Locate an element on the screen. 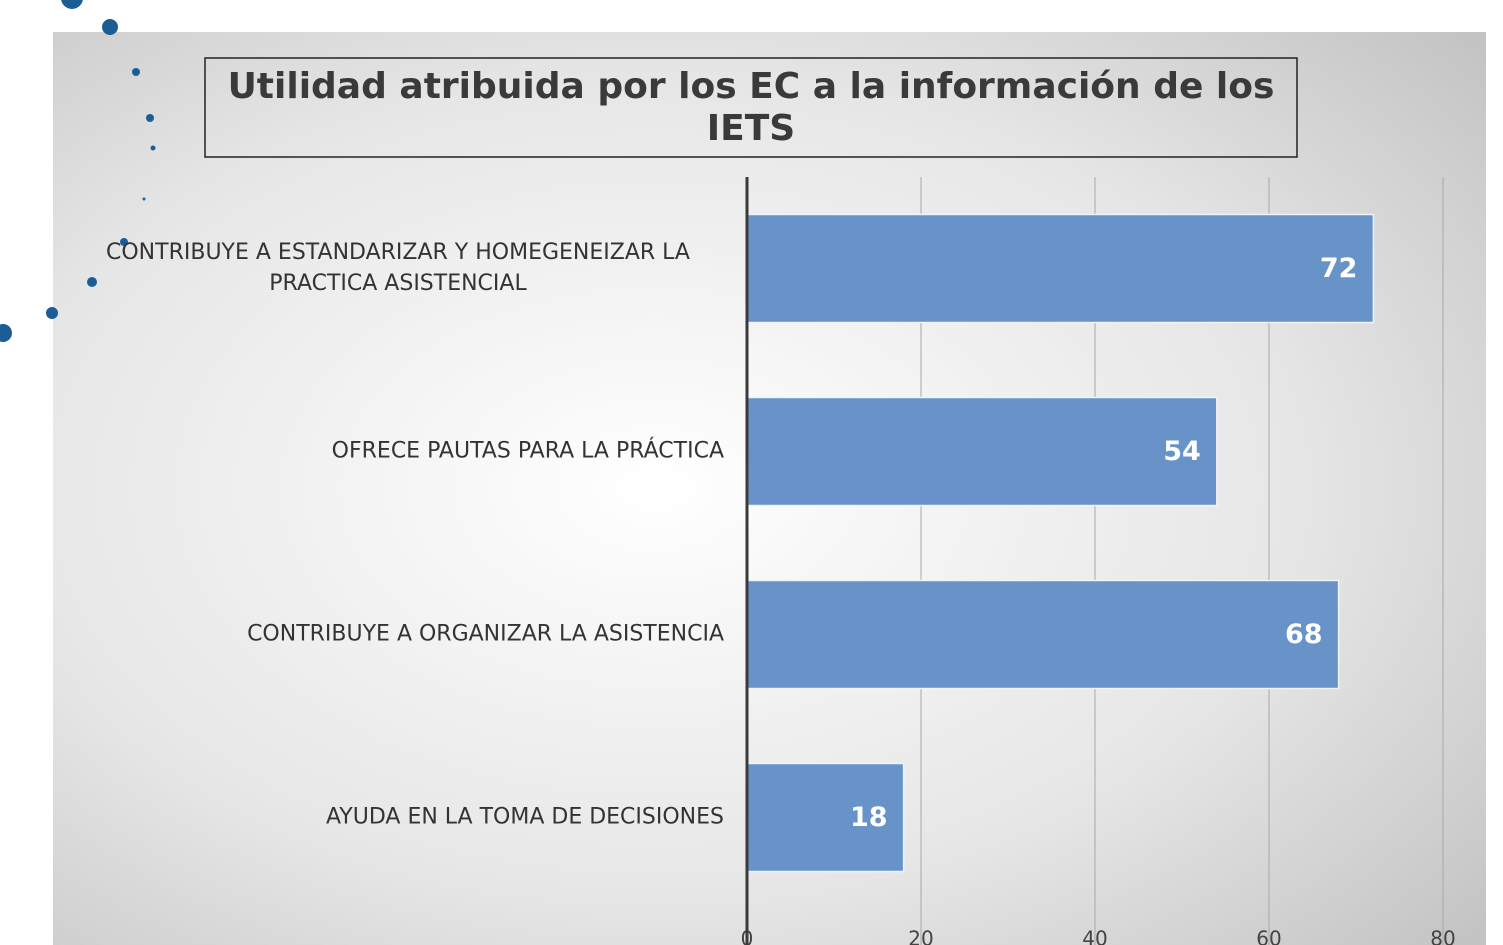 This screenshot has height=945, width=1503. title-box is located at coordinates (751, 107).